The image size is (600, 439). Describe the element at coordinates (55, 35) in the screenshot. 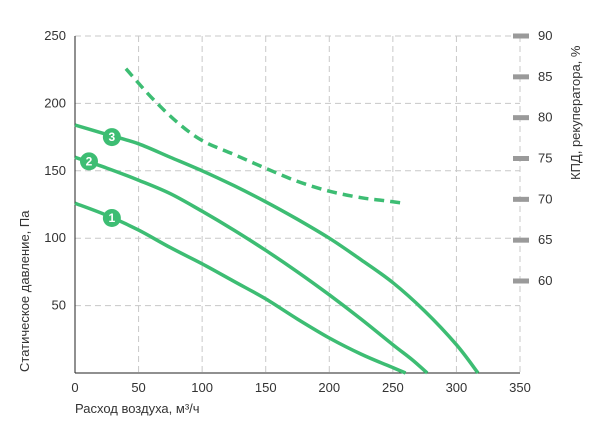

I see `y-tick-label: 250` at that location.